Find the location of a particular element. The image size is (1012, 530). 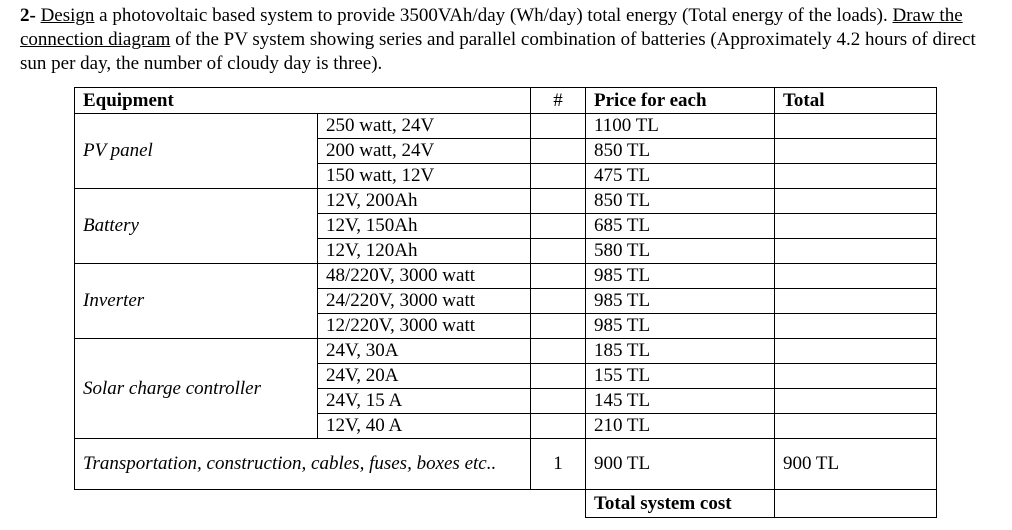

price-cell: 145 TL is located at coordinates (680, 401).